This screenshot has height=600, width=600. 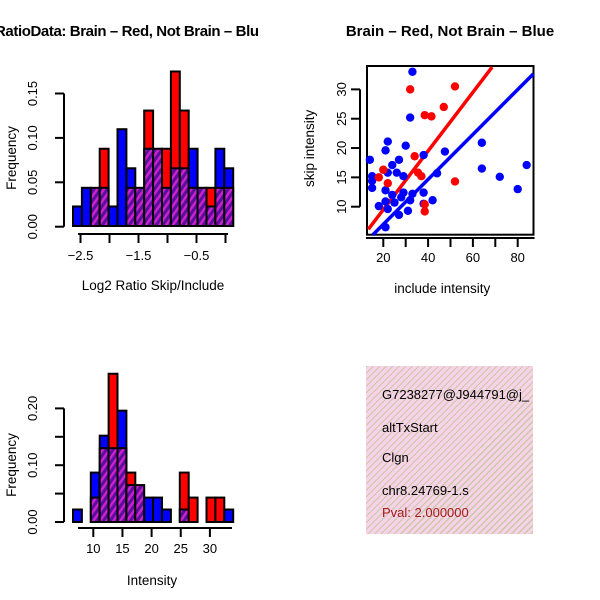 What do you see at coordinates (32, 182) in the screenshot?
I see `y-tick-label: 0.05` at bounding box center [32, 182].